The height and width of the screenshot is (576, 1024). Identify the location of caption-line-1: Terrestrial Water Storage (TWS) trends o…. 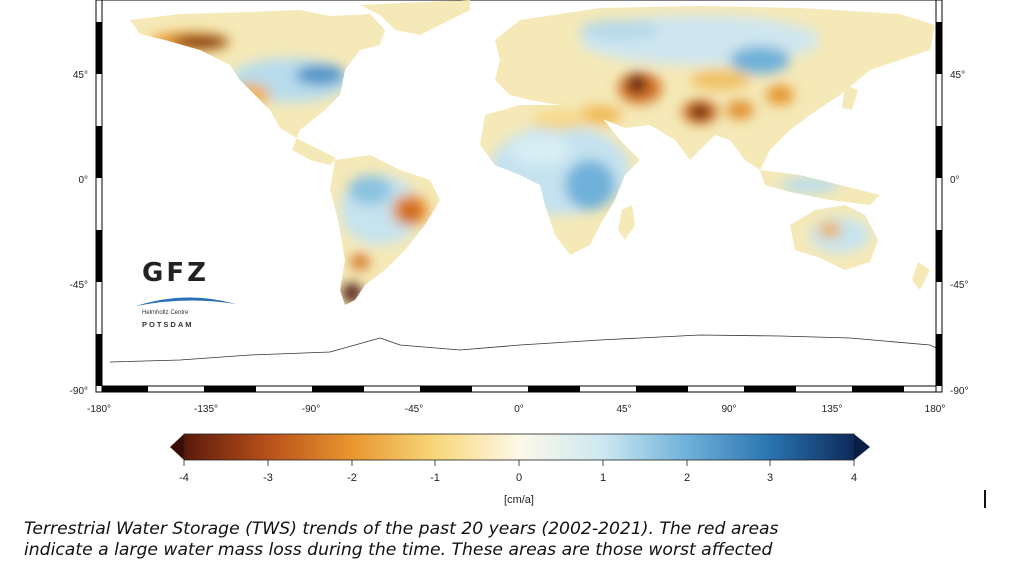
(401, 529).